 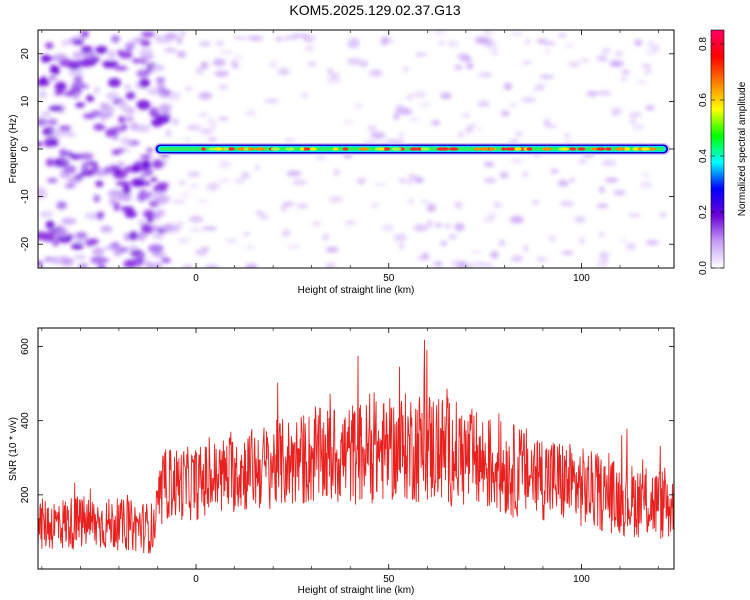 I want to click on snr-y-tick-label: 200, so click(x=25, y=494).